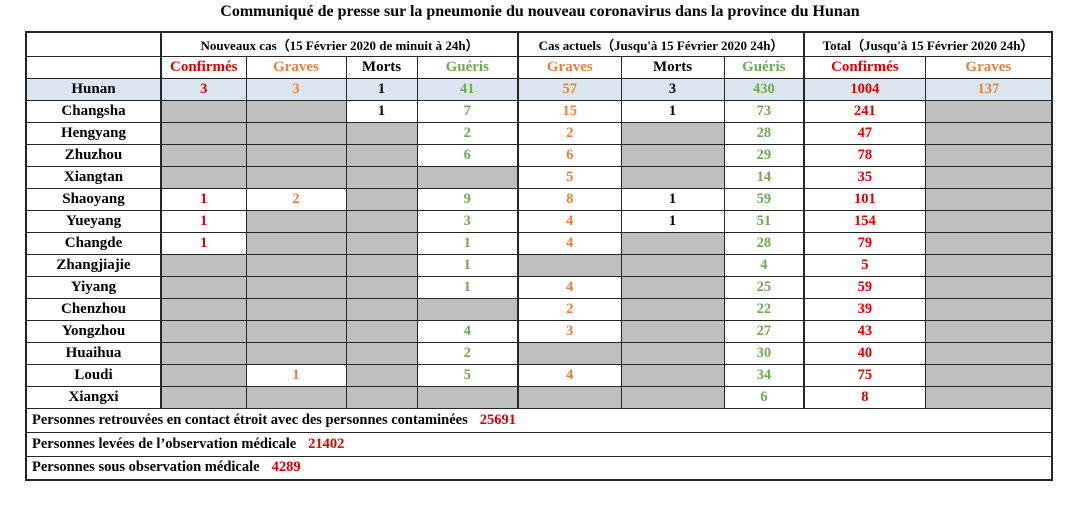  What do you see at coordinates (93, 287) in the screenshot?
I see `region-name: Yiyang` at bounding box center [93, 287].